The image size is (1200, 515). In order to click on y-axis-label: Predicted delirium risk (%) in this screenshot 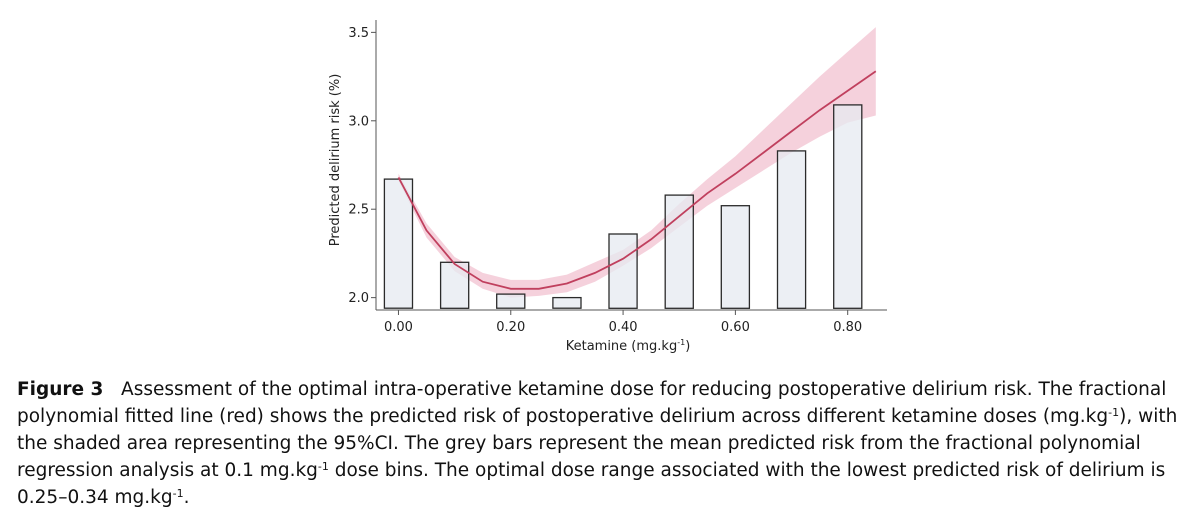, I will do `click(335, 160)`.